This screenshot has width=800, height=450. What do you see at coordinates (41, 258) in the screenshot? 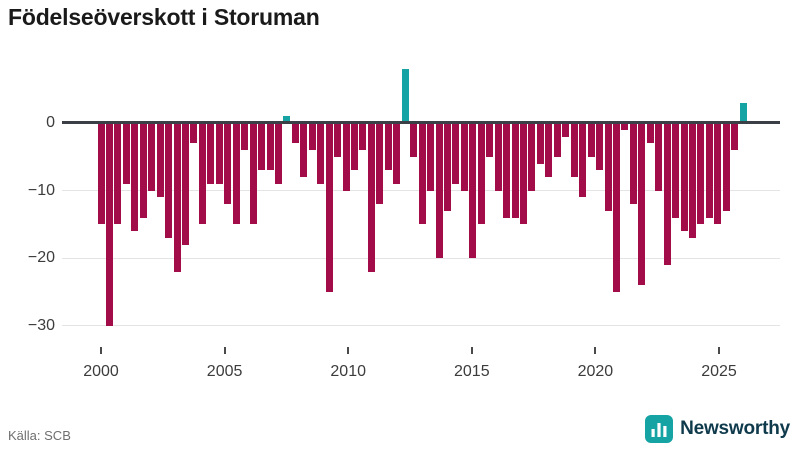
I see `y-axis-label: −20` at bounding box center [41, 258].